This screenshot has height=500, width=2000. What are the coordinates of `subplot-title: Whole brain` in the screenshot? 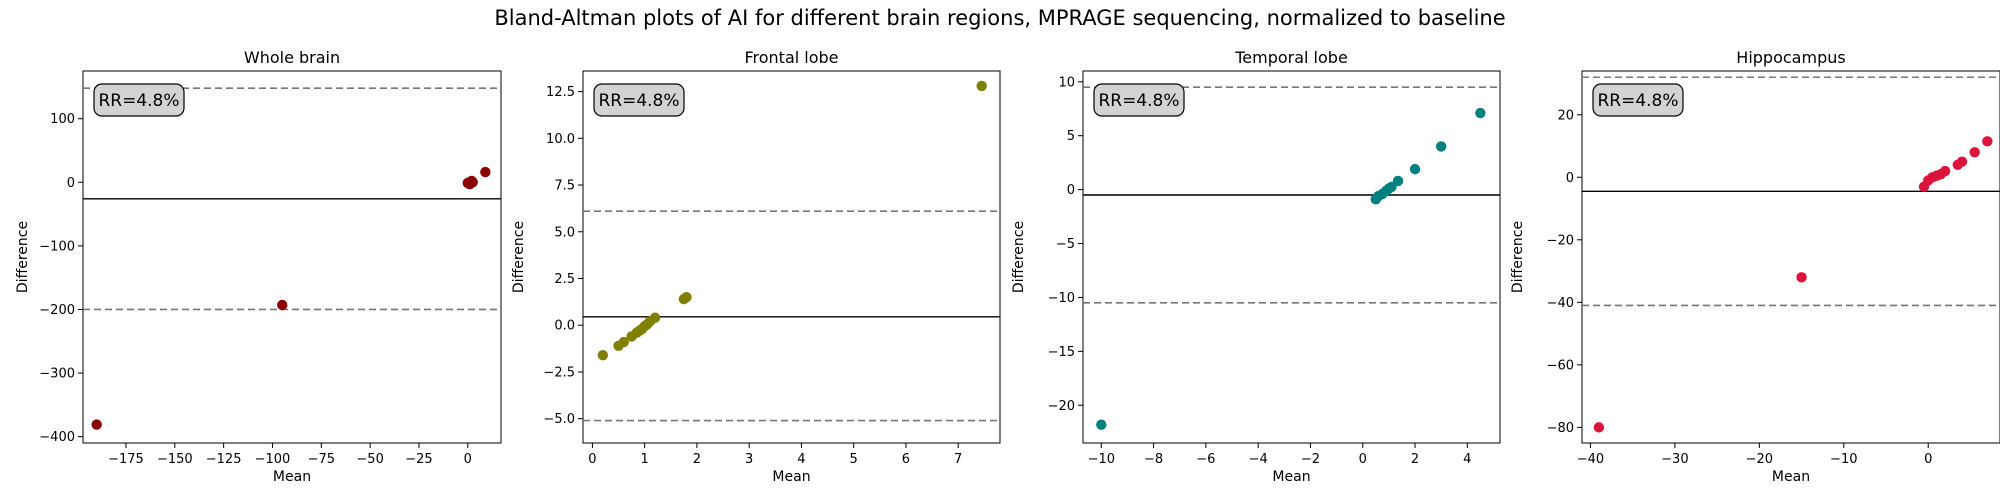 It's located at (292, 57).